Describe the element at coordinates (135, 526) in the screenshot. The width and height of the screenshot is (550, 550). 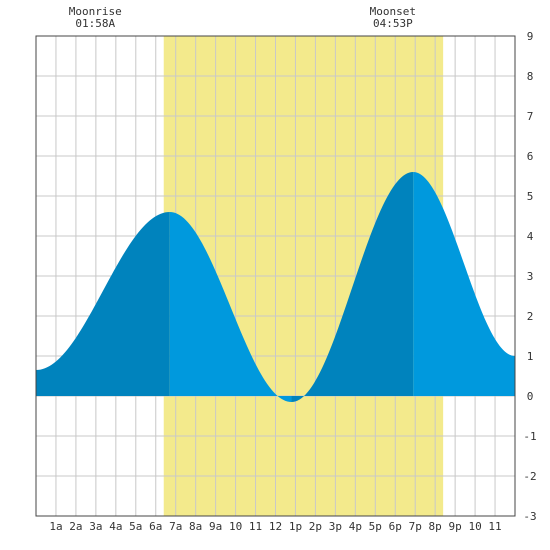
I see `x-tick-label: 5a` at that location.